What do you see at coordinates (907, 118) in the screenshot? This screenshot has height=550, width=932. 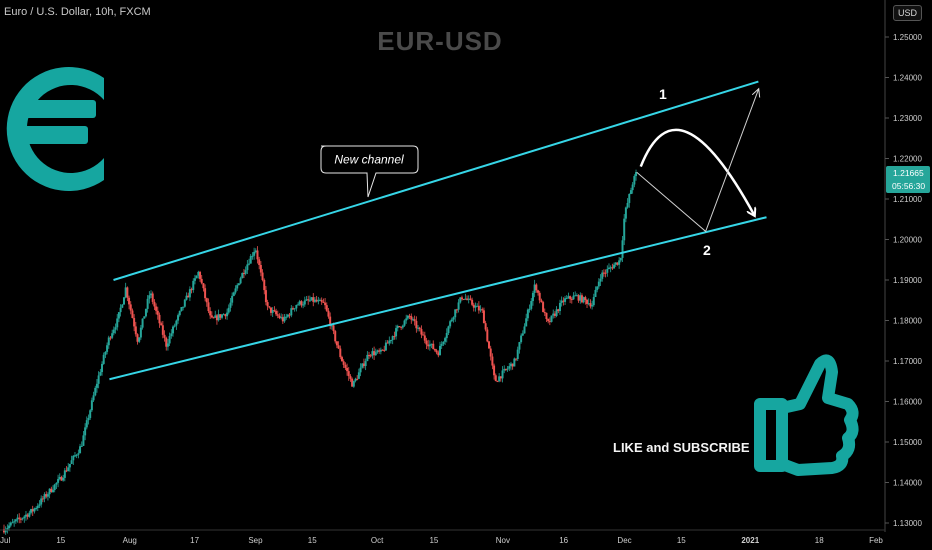 I see `price-tick-label: 1.23000` at bounding box center [907, 118].